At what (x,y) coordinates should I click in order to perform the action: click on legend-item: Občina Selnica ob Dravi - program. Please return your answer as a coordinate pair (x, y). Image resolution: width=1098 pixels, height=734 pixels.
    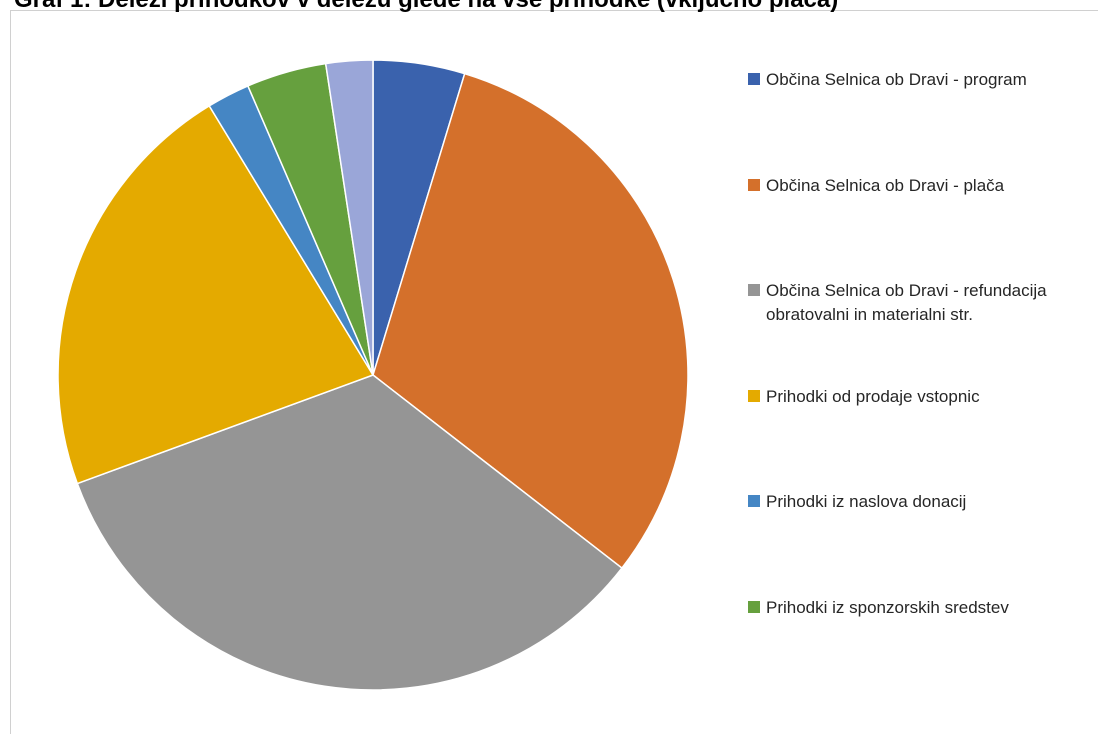
    Looking at the image, I should click on (918, 80).